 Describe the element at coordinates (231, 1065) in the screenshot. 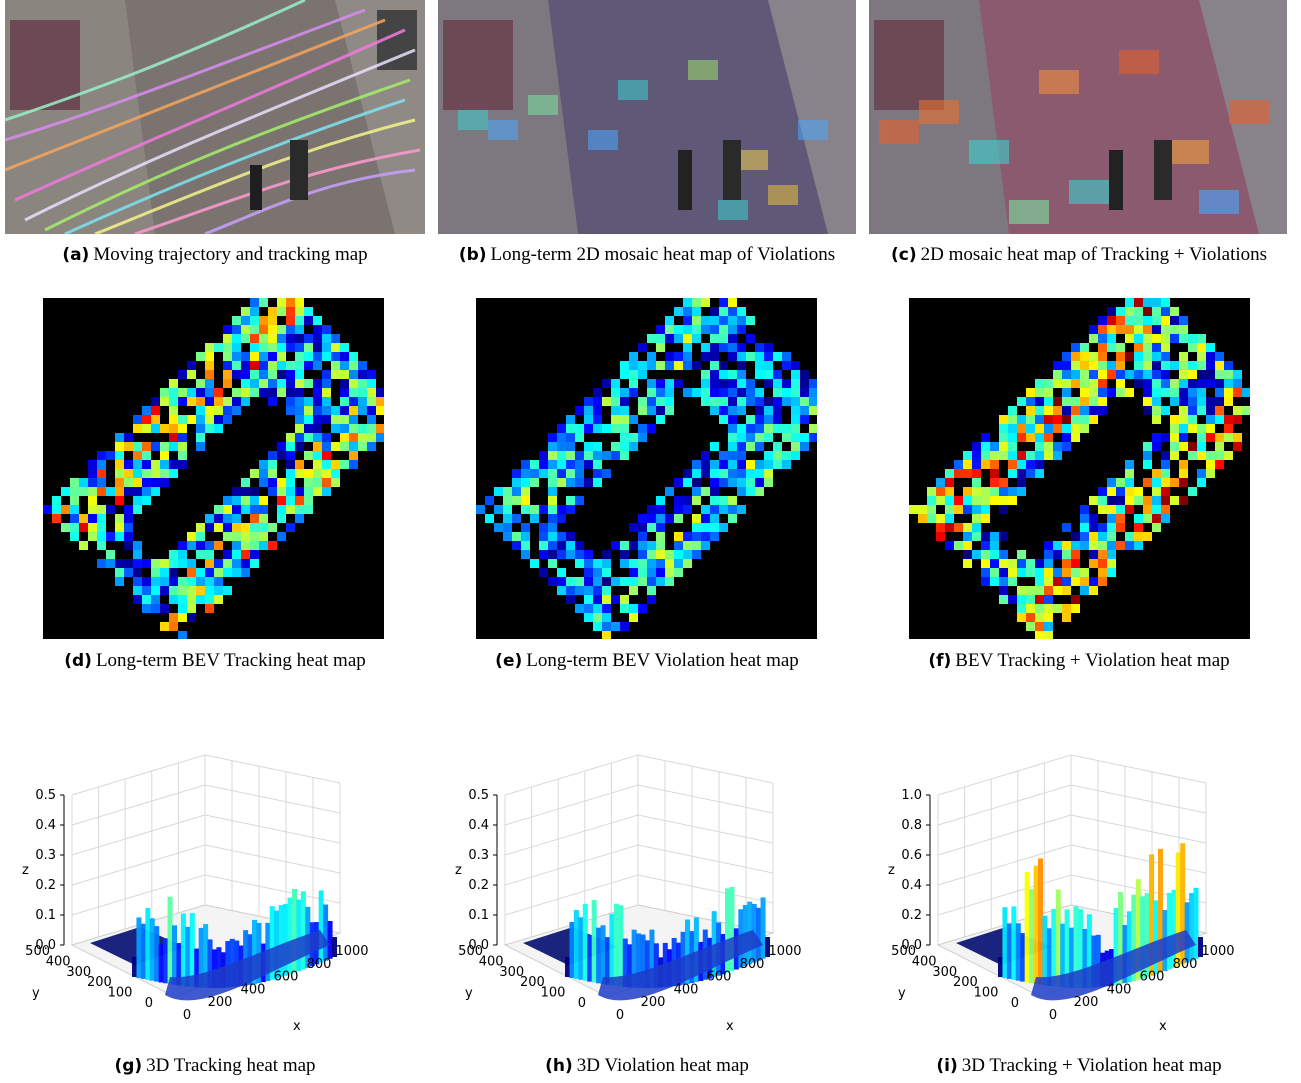

I see `caption-g-text: 3D Tracking heat map` at that location.